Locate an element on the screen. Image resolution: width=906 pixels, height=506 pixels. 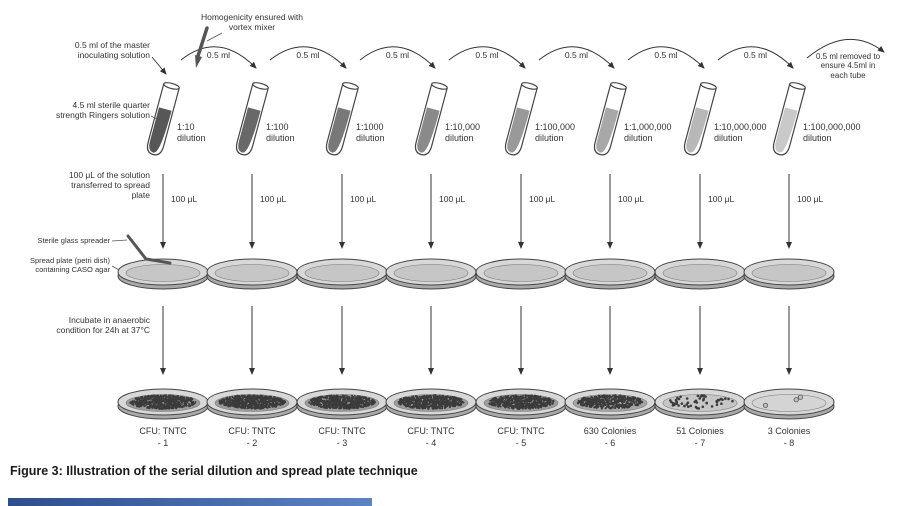
result-label: CFU: TNTC is located at coordinates (163, 431).